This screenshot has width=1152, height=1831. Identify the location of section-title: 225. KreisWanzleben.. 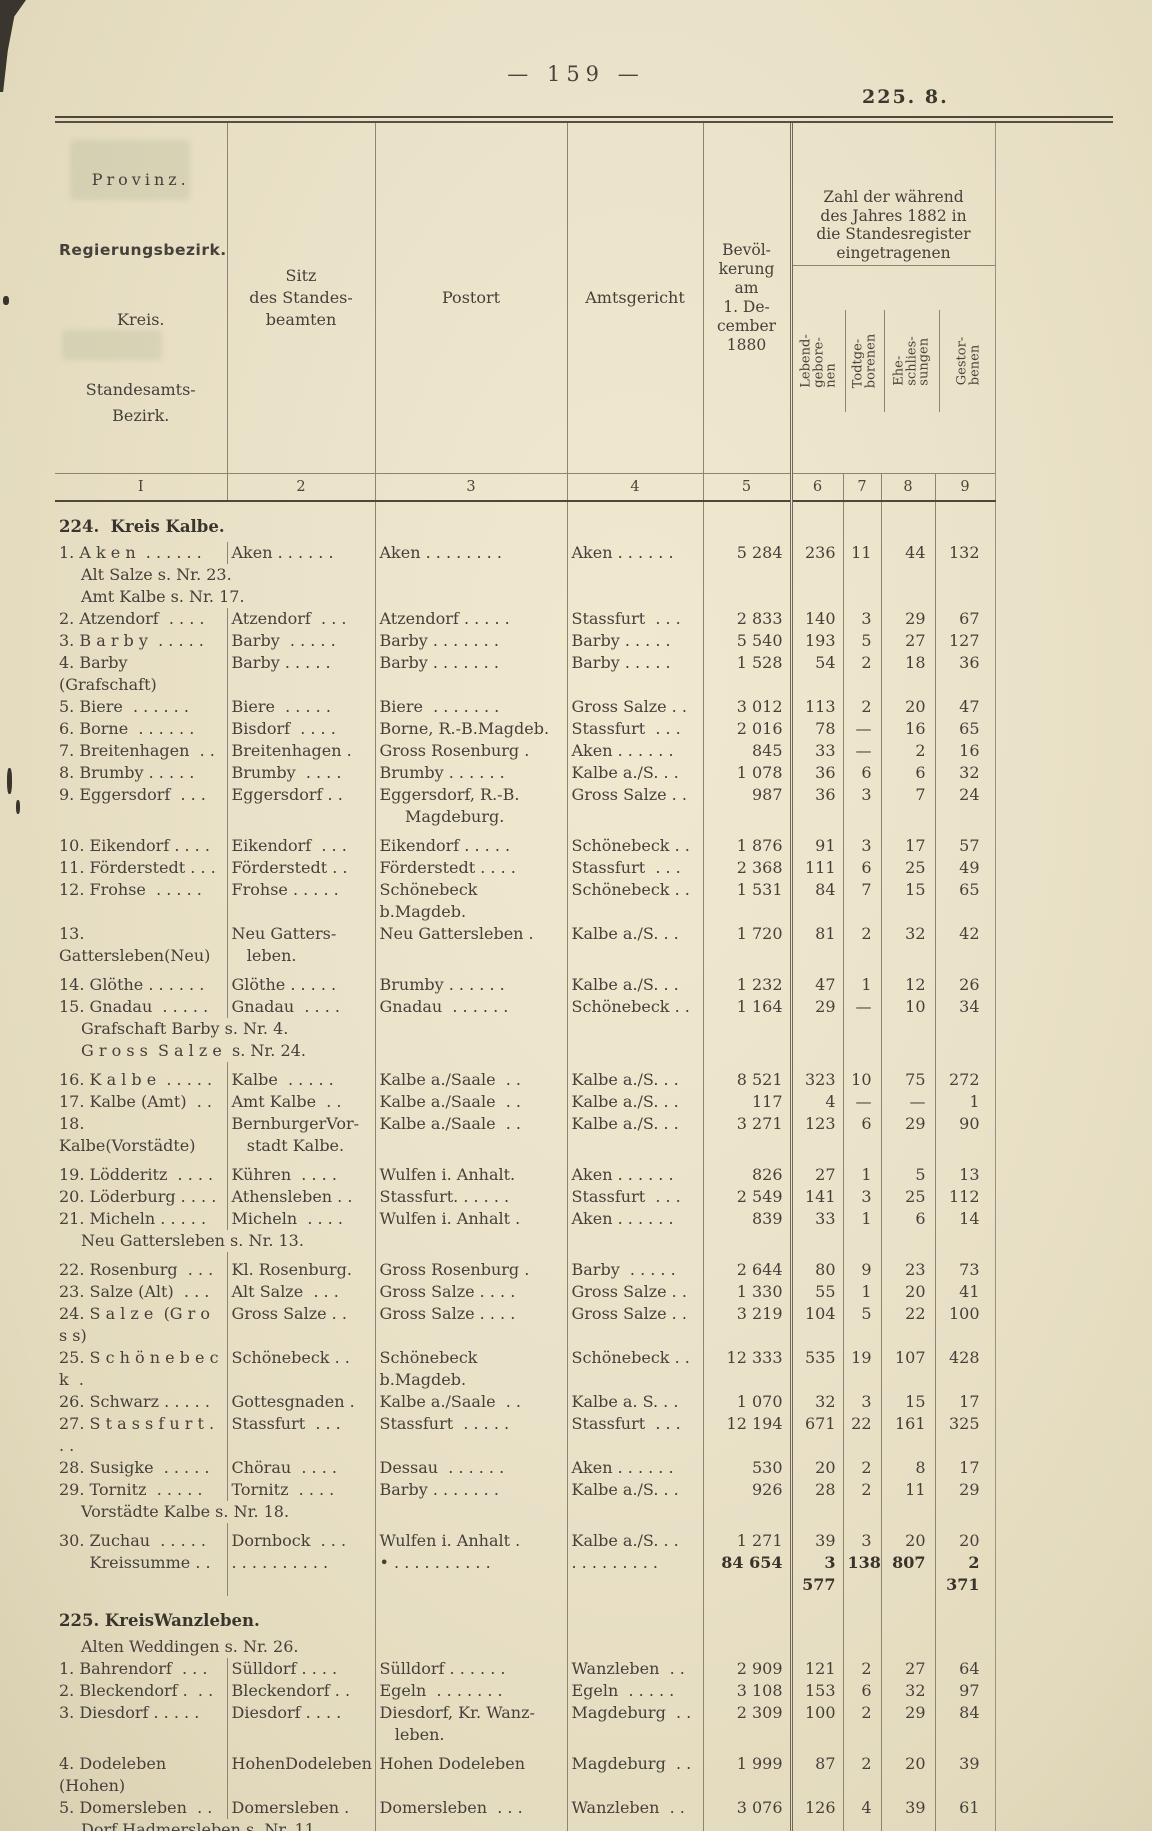
(215, 1616).